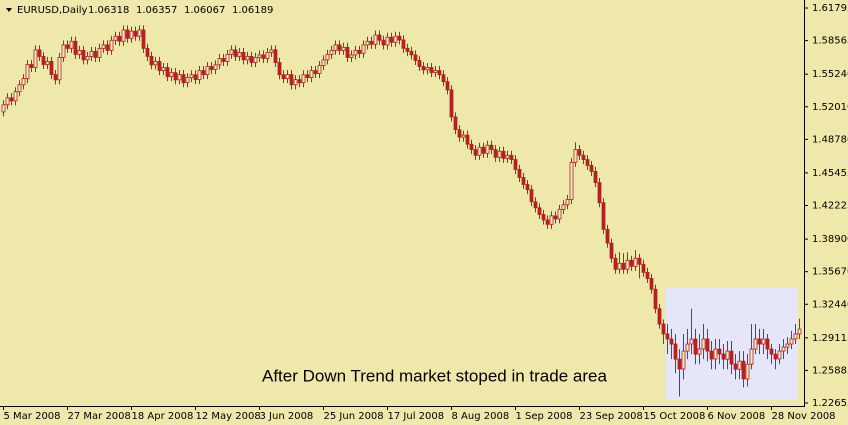 The height and width of the screenshot is (425, 848). I want to click on y-tick-label: 1.29115, so click(830, 338).